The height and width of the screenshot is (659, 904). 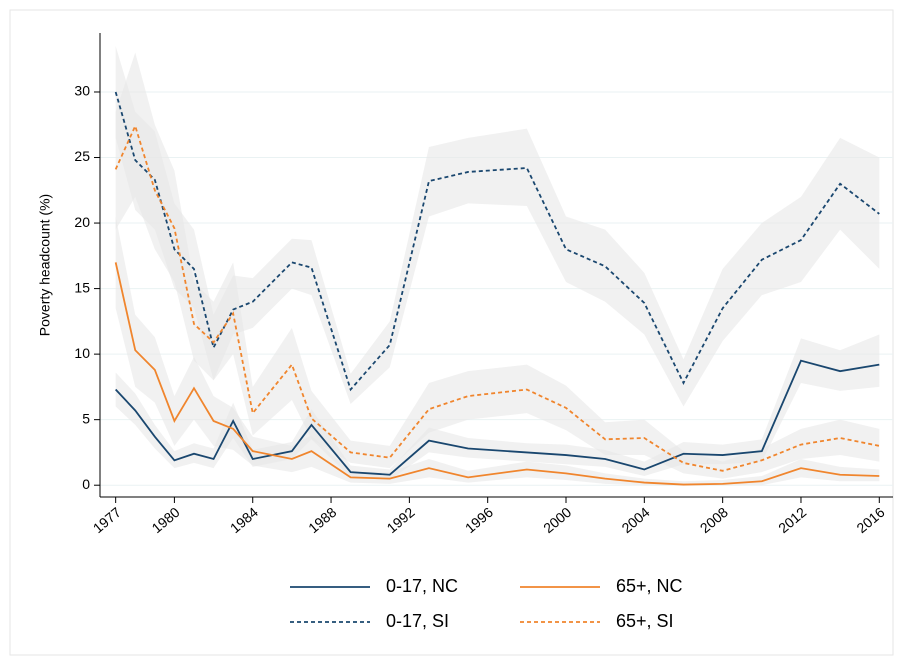 I want to click on y-tick-label: 10, so click(x=82, y=353).